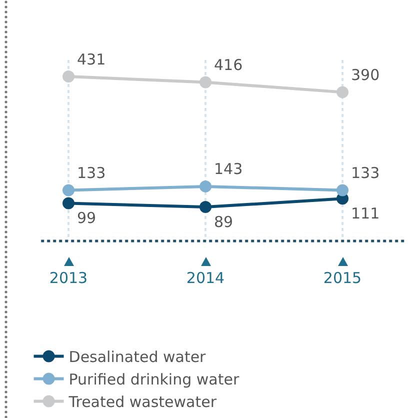 The image size is (411, 418). What do you see at coordinates (143, 402) in the screenshot?
I see `legend-label: Treated wastewater` at bounding box center [143, 402].